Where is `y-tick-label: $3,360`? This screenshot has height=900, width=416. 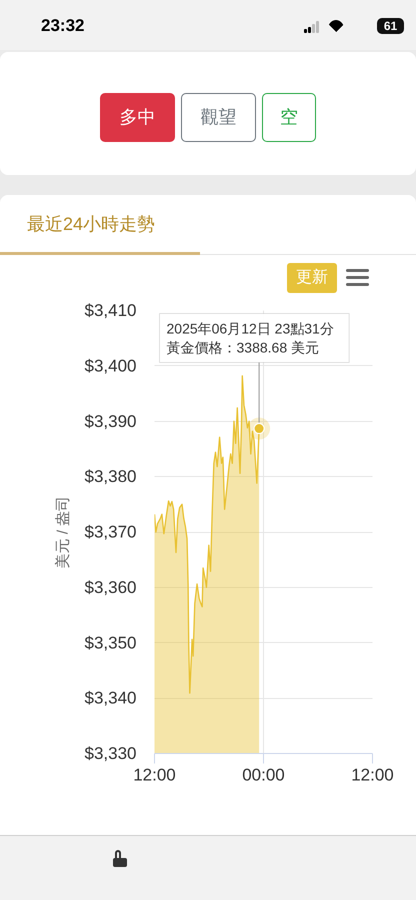
y-tick-label: $3,360 is located at coordinates (110, 587).